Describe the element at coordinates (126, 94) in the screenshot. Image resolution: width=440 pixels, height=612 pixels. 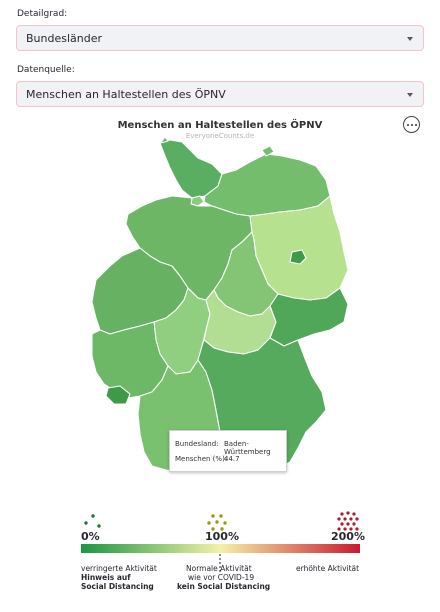
I see `source-select-value: Menschen an Haltestellen des ÖPNV` at that location.